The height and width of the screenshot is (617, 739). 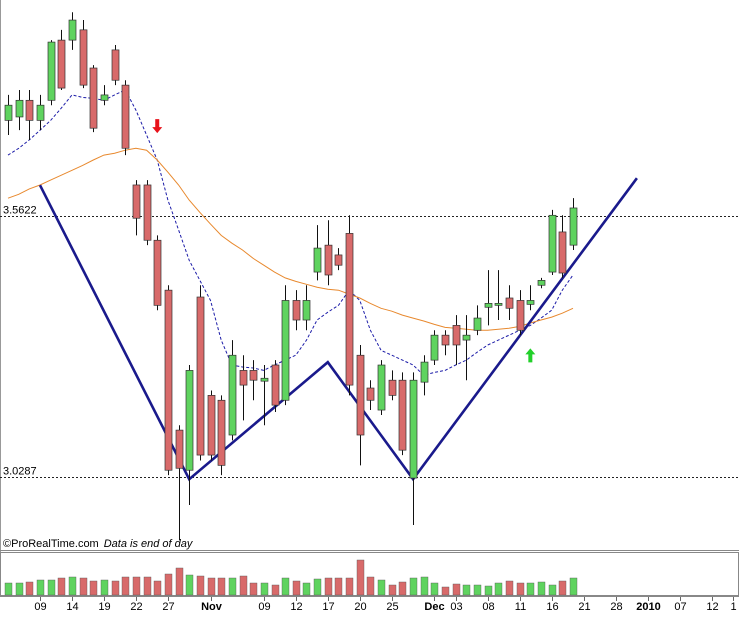 What do you see at coordinates (552, 607) in the screenshot?
I see `x-tick-label: 16` at bounding box center [552, 607].